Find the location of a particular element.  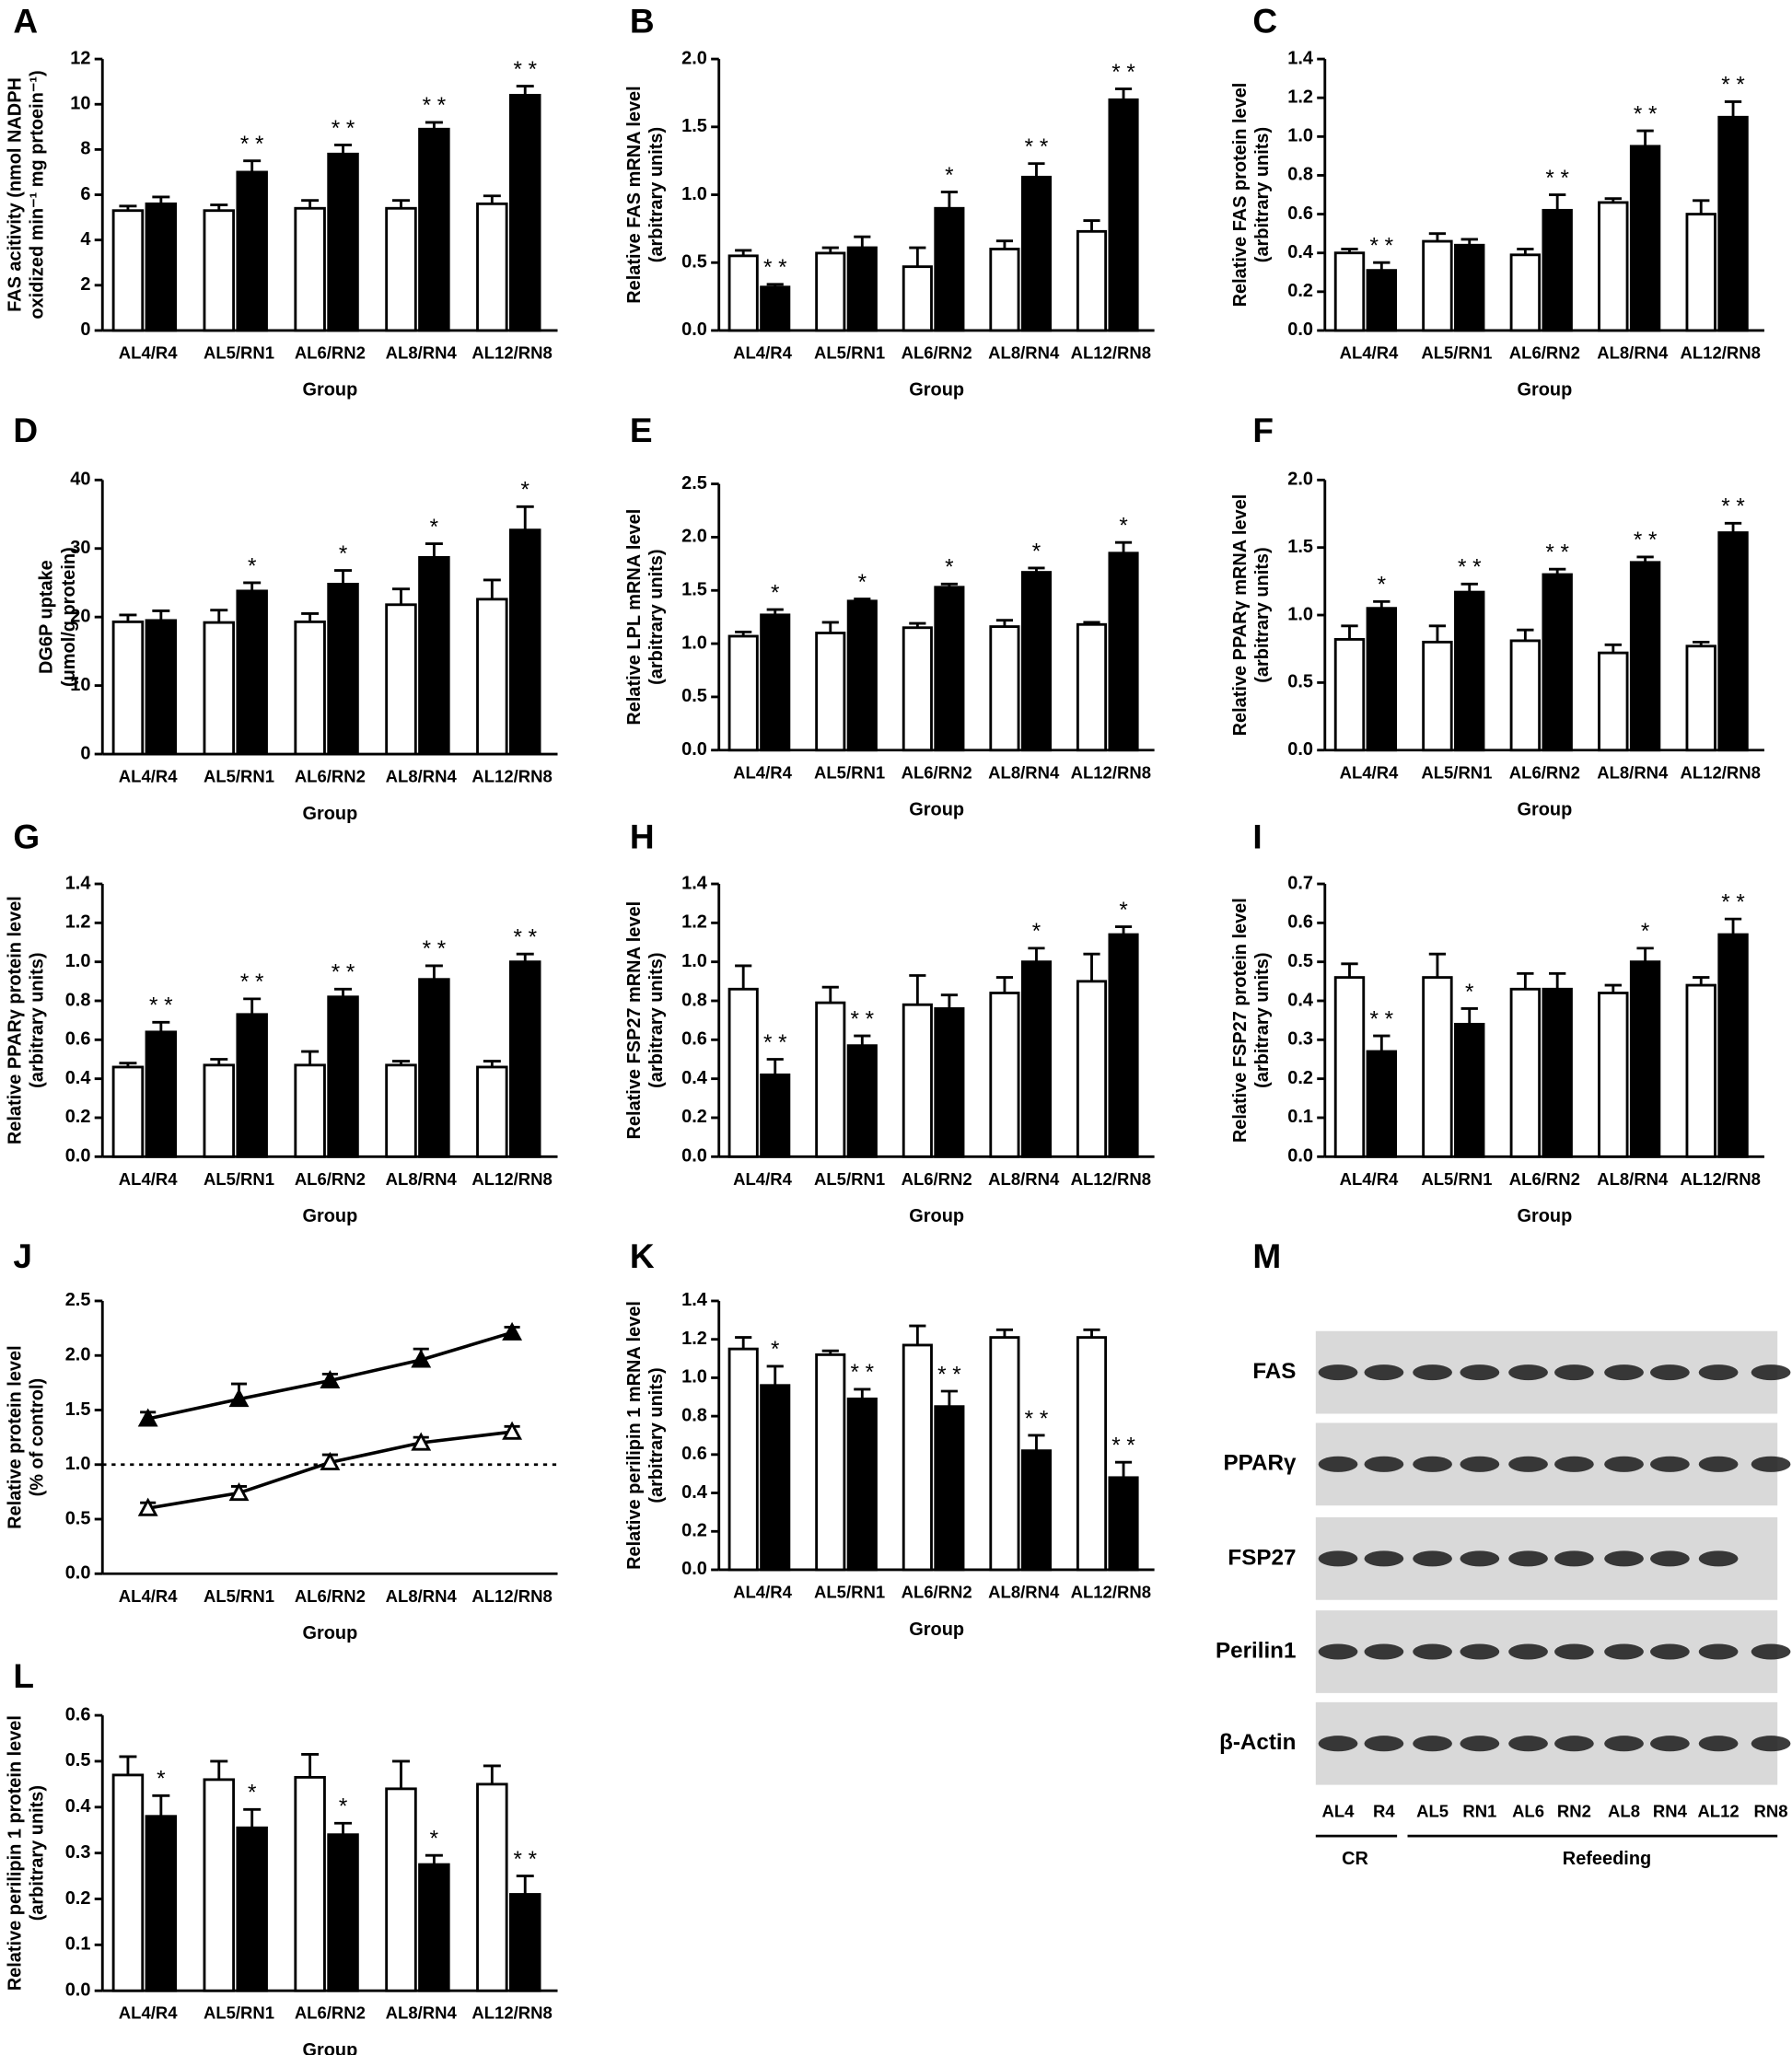

y-tick-label: 8 is located at coordinates (85, 149).